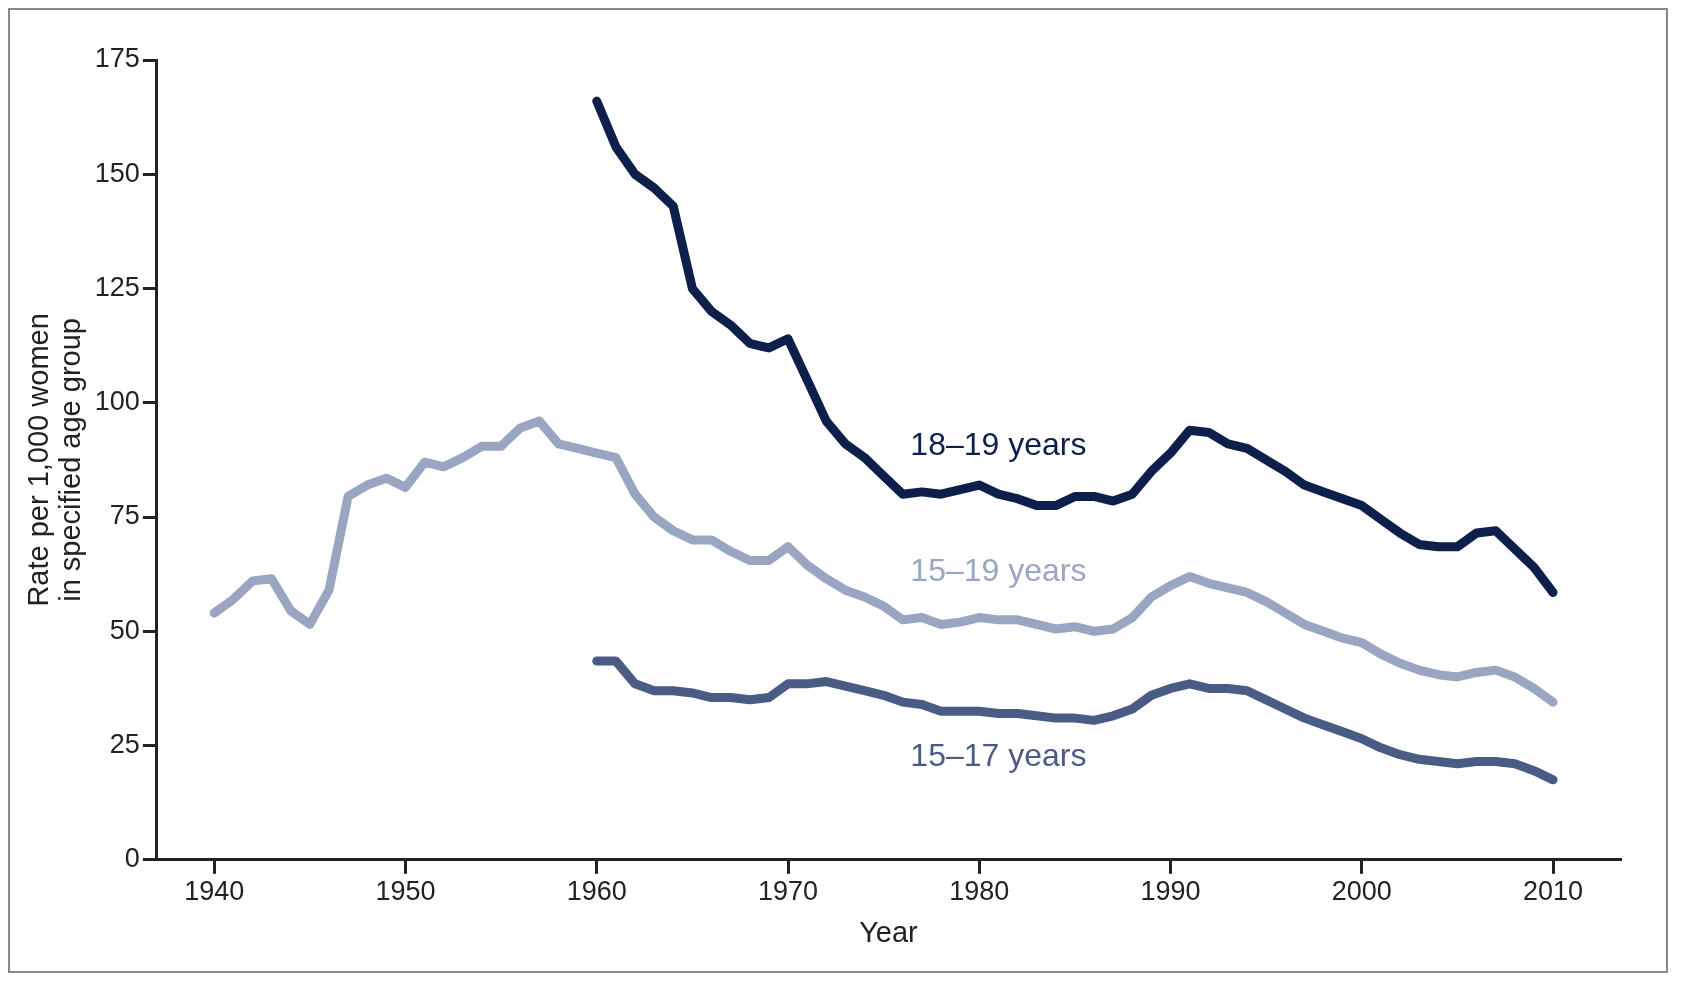 The image size is (1683, 989). I want to click on series-label: 18–19 years, so click(998, 444).